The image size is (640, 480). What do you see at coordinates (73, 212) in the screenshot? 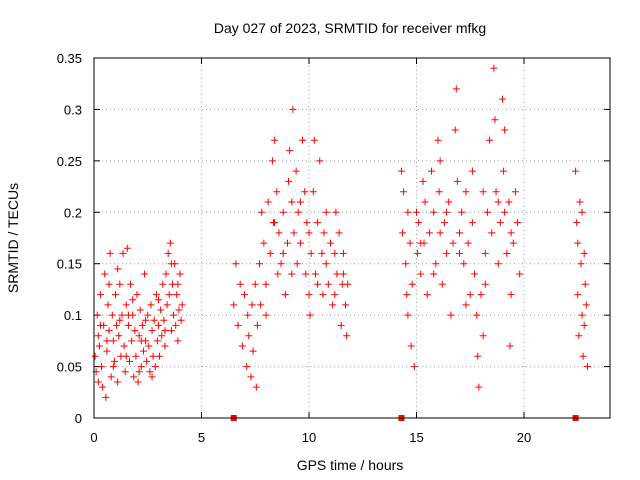
I see `y-tick-label: 0.2` at bounding box center [73, 212].